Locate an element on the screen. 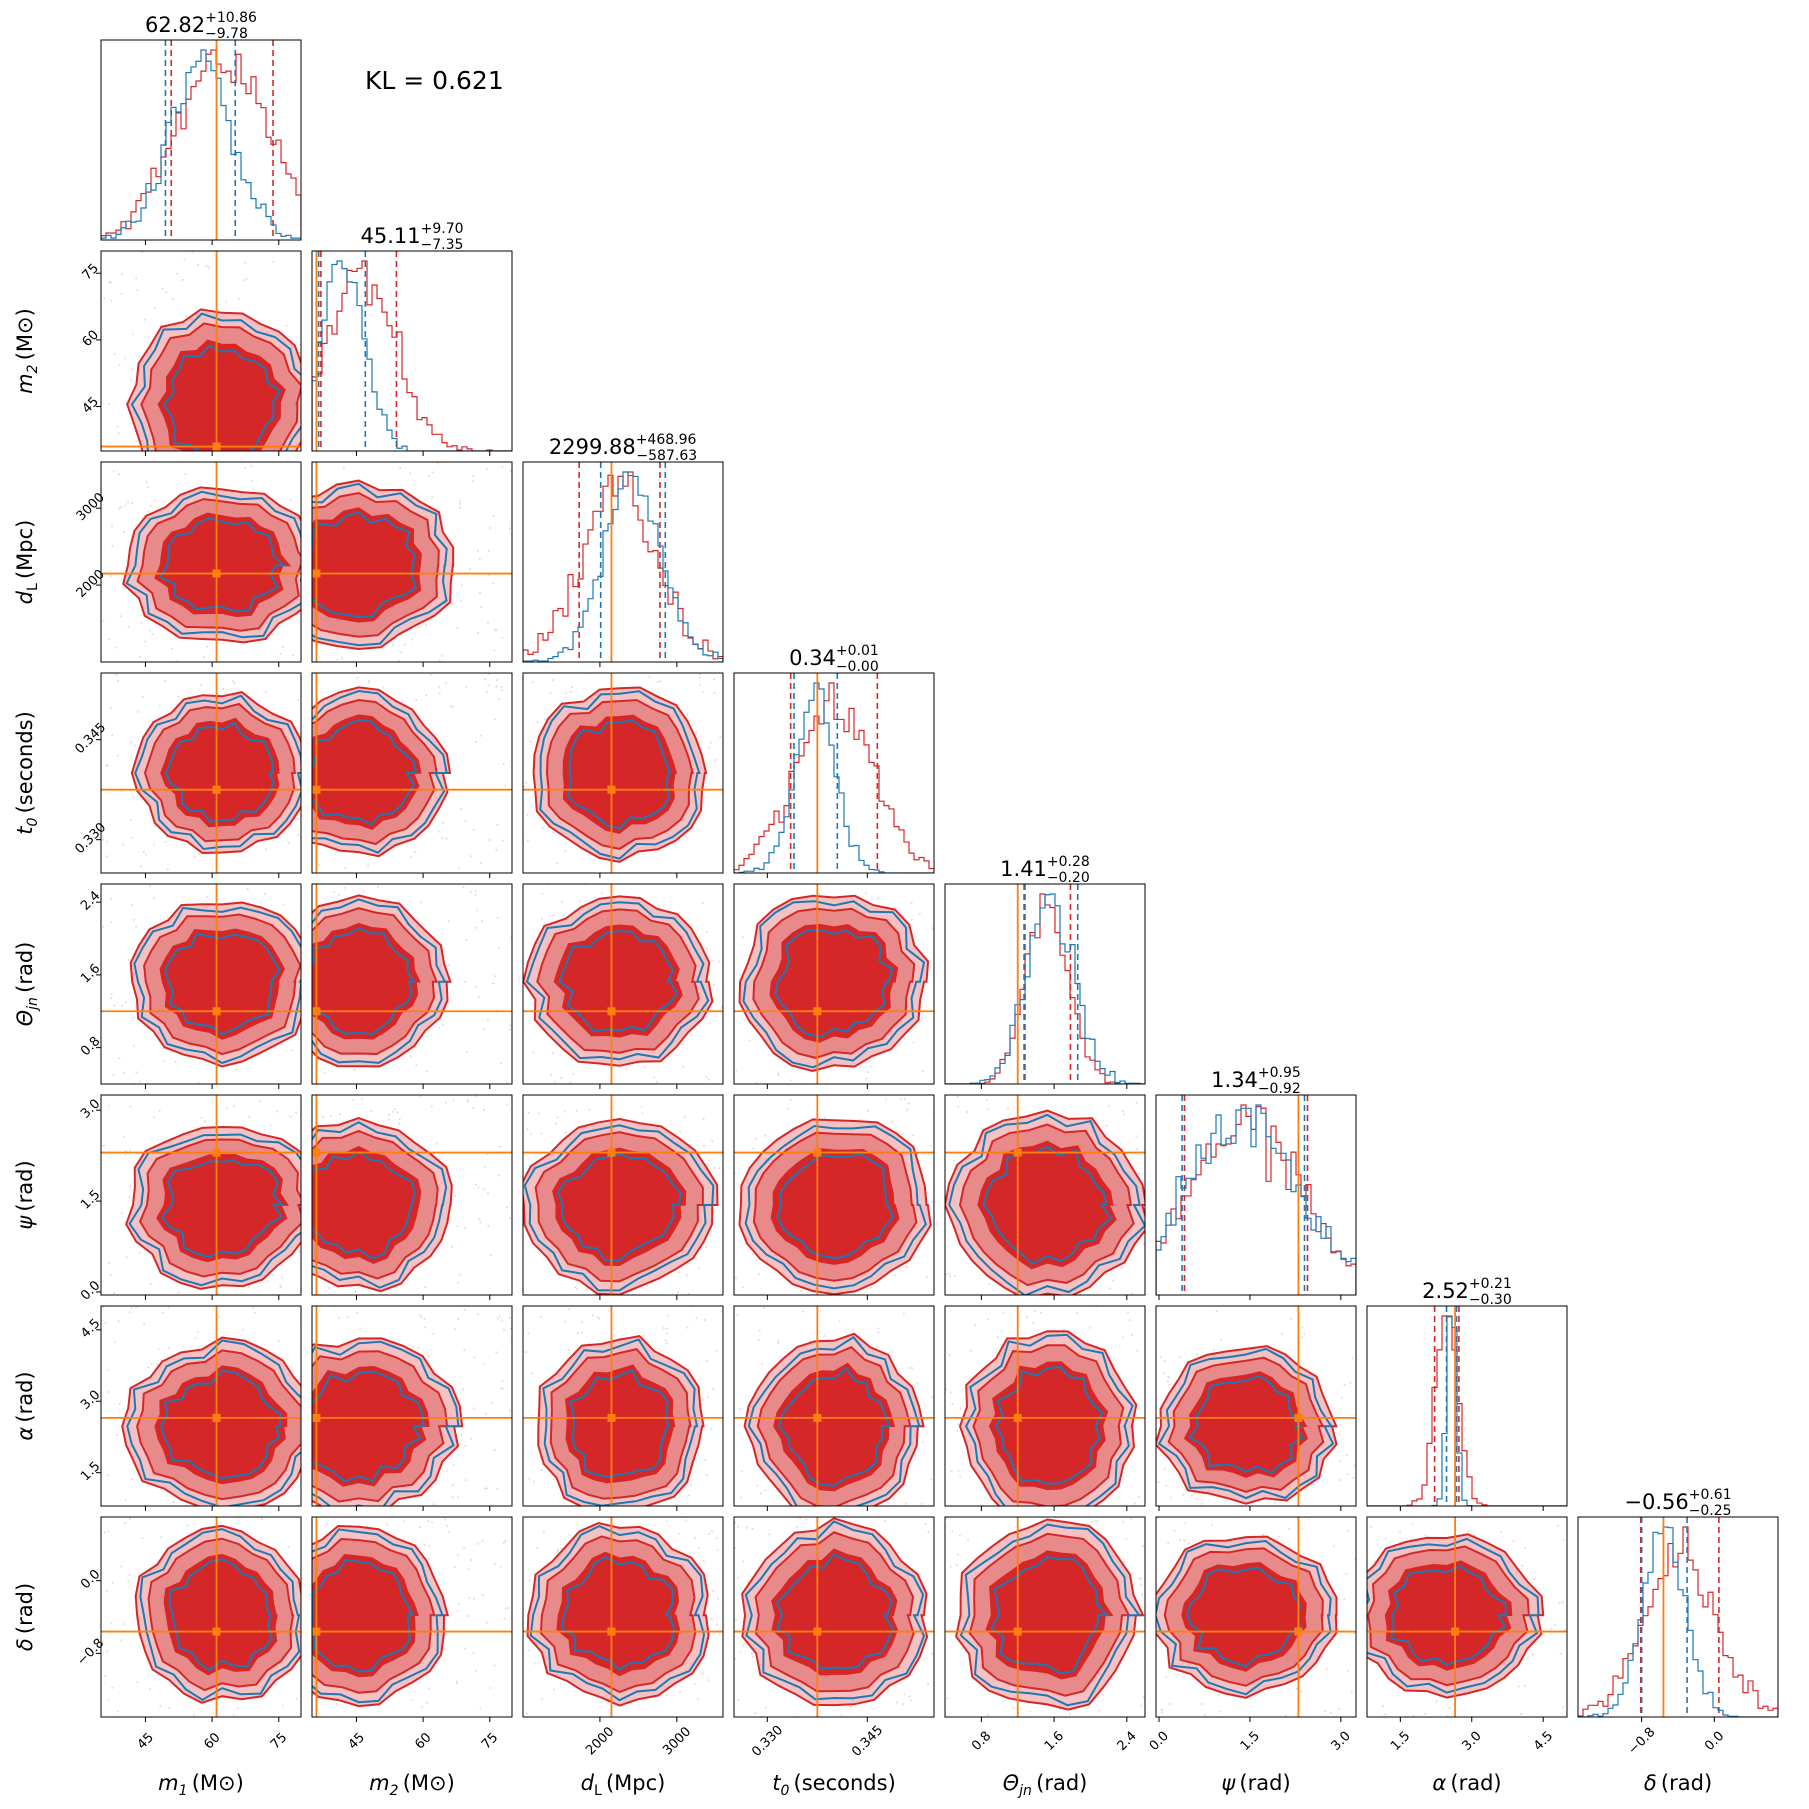 This screenshot has width=1809, height=1809. x-tick-label: 1.6 is located at coordinates (1054, 1741).